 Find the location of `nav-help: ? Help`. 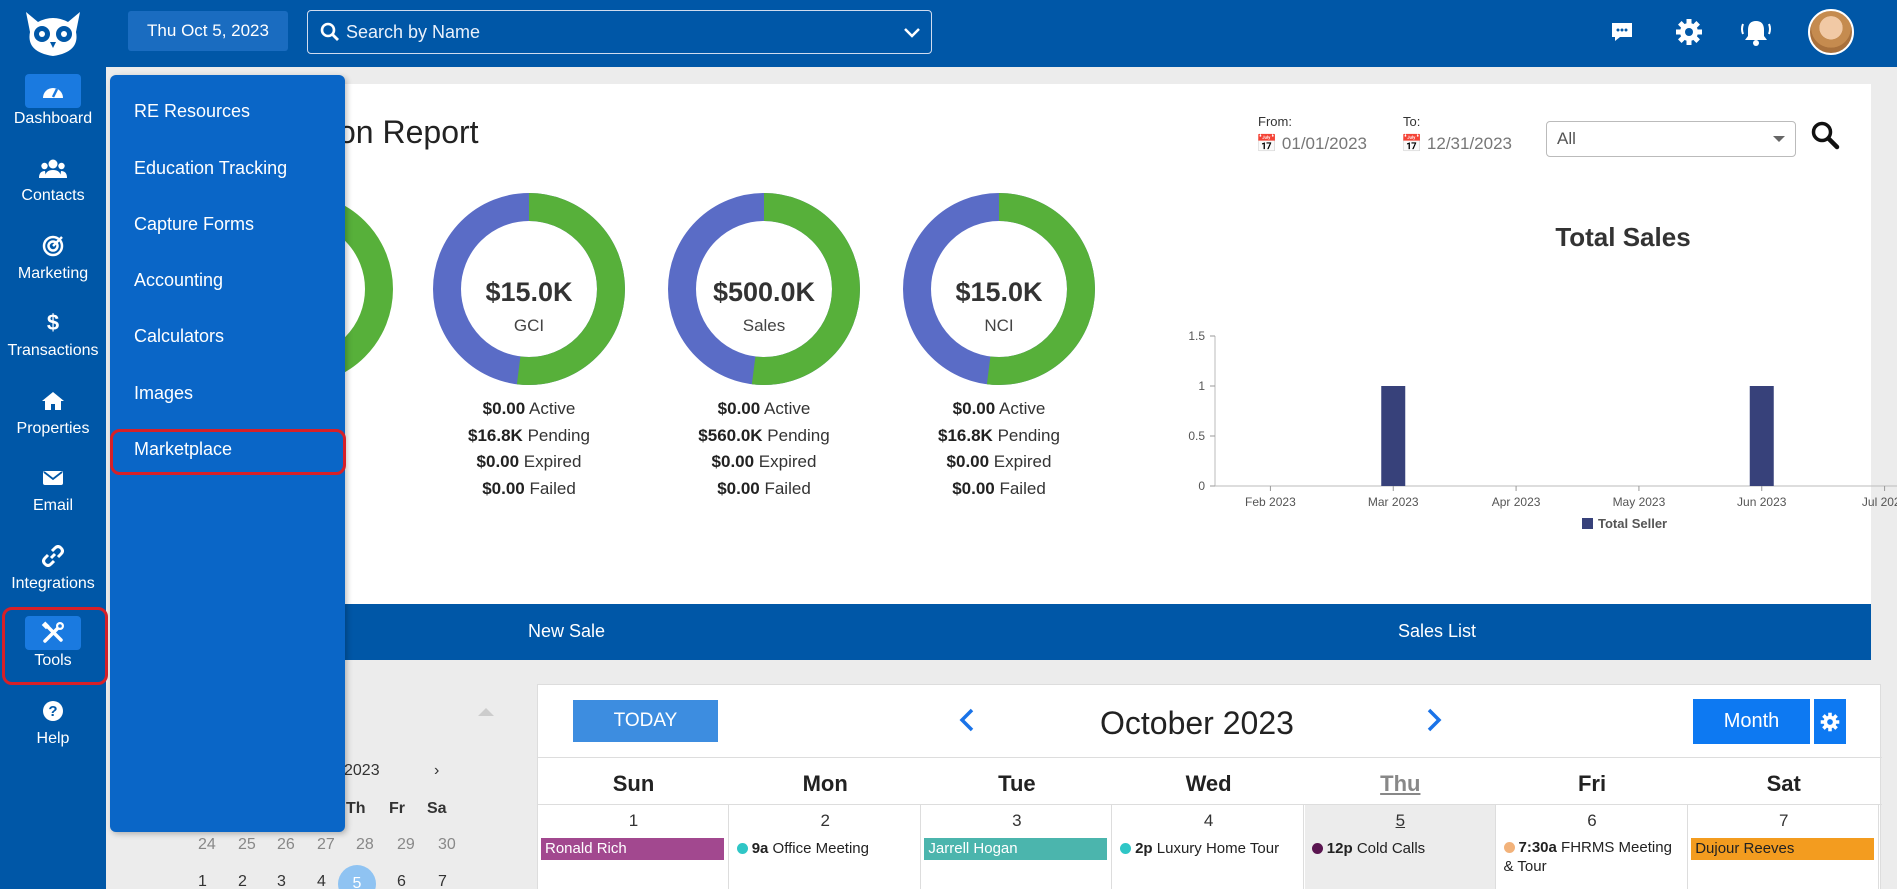

nav-help: ? Help is located at coordinates (53, 731).